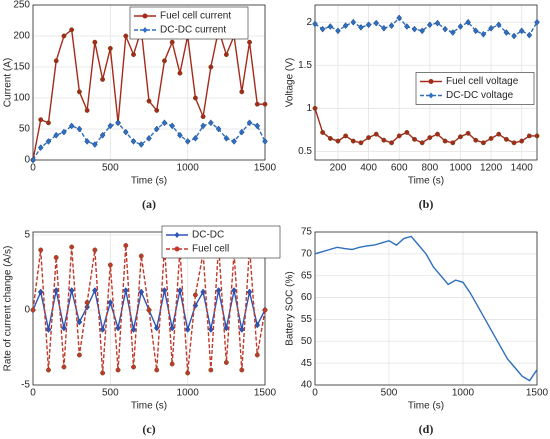 Image resolution: width=550 pixels, height=439 pixels. Describe the element at coordinates (25, 129) in the screenshot. I see `y-tick-label: 50` at that location.